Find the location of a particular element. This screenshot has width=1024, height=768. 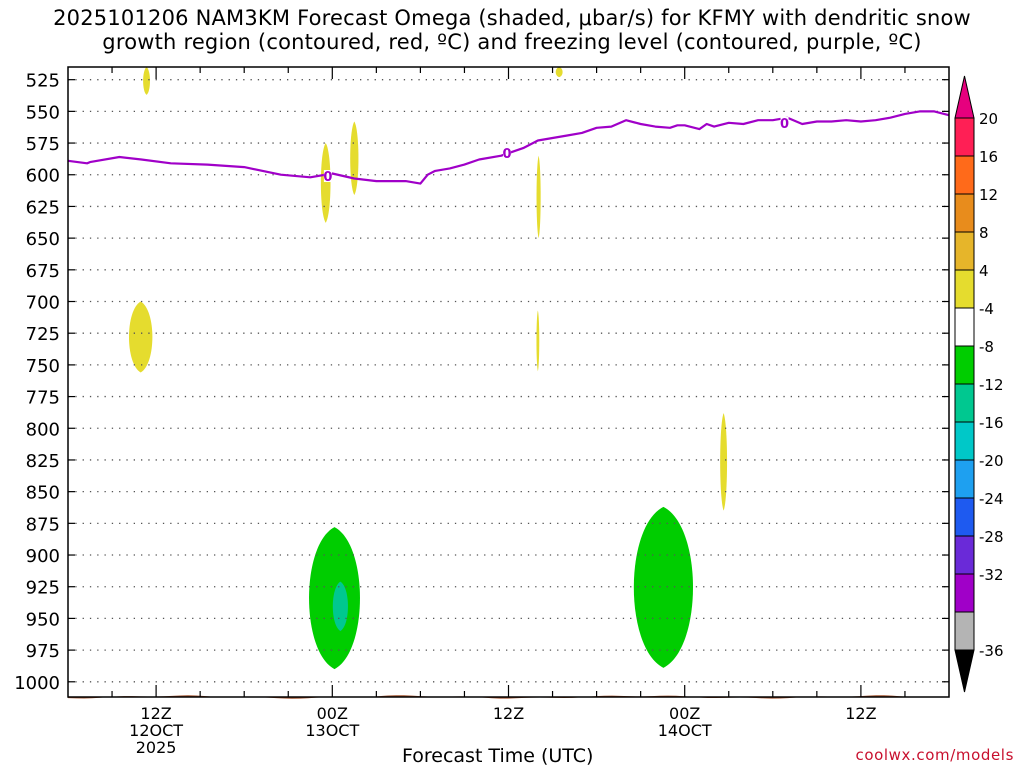

colorbar: 20 16 12 8 4 -4 -8 -12 -16 -20 -24 -28 -32 -36 is located at coordinates (979, 384).